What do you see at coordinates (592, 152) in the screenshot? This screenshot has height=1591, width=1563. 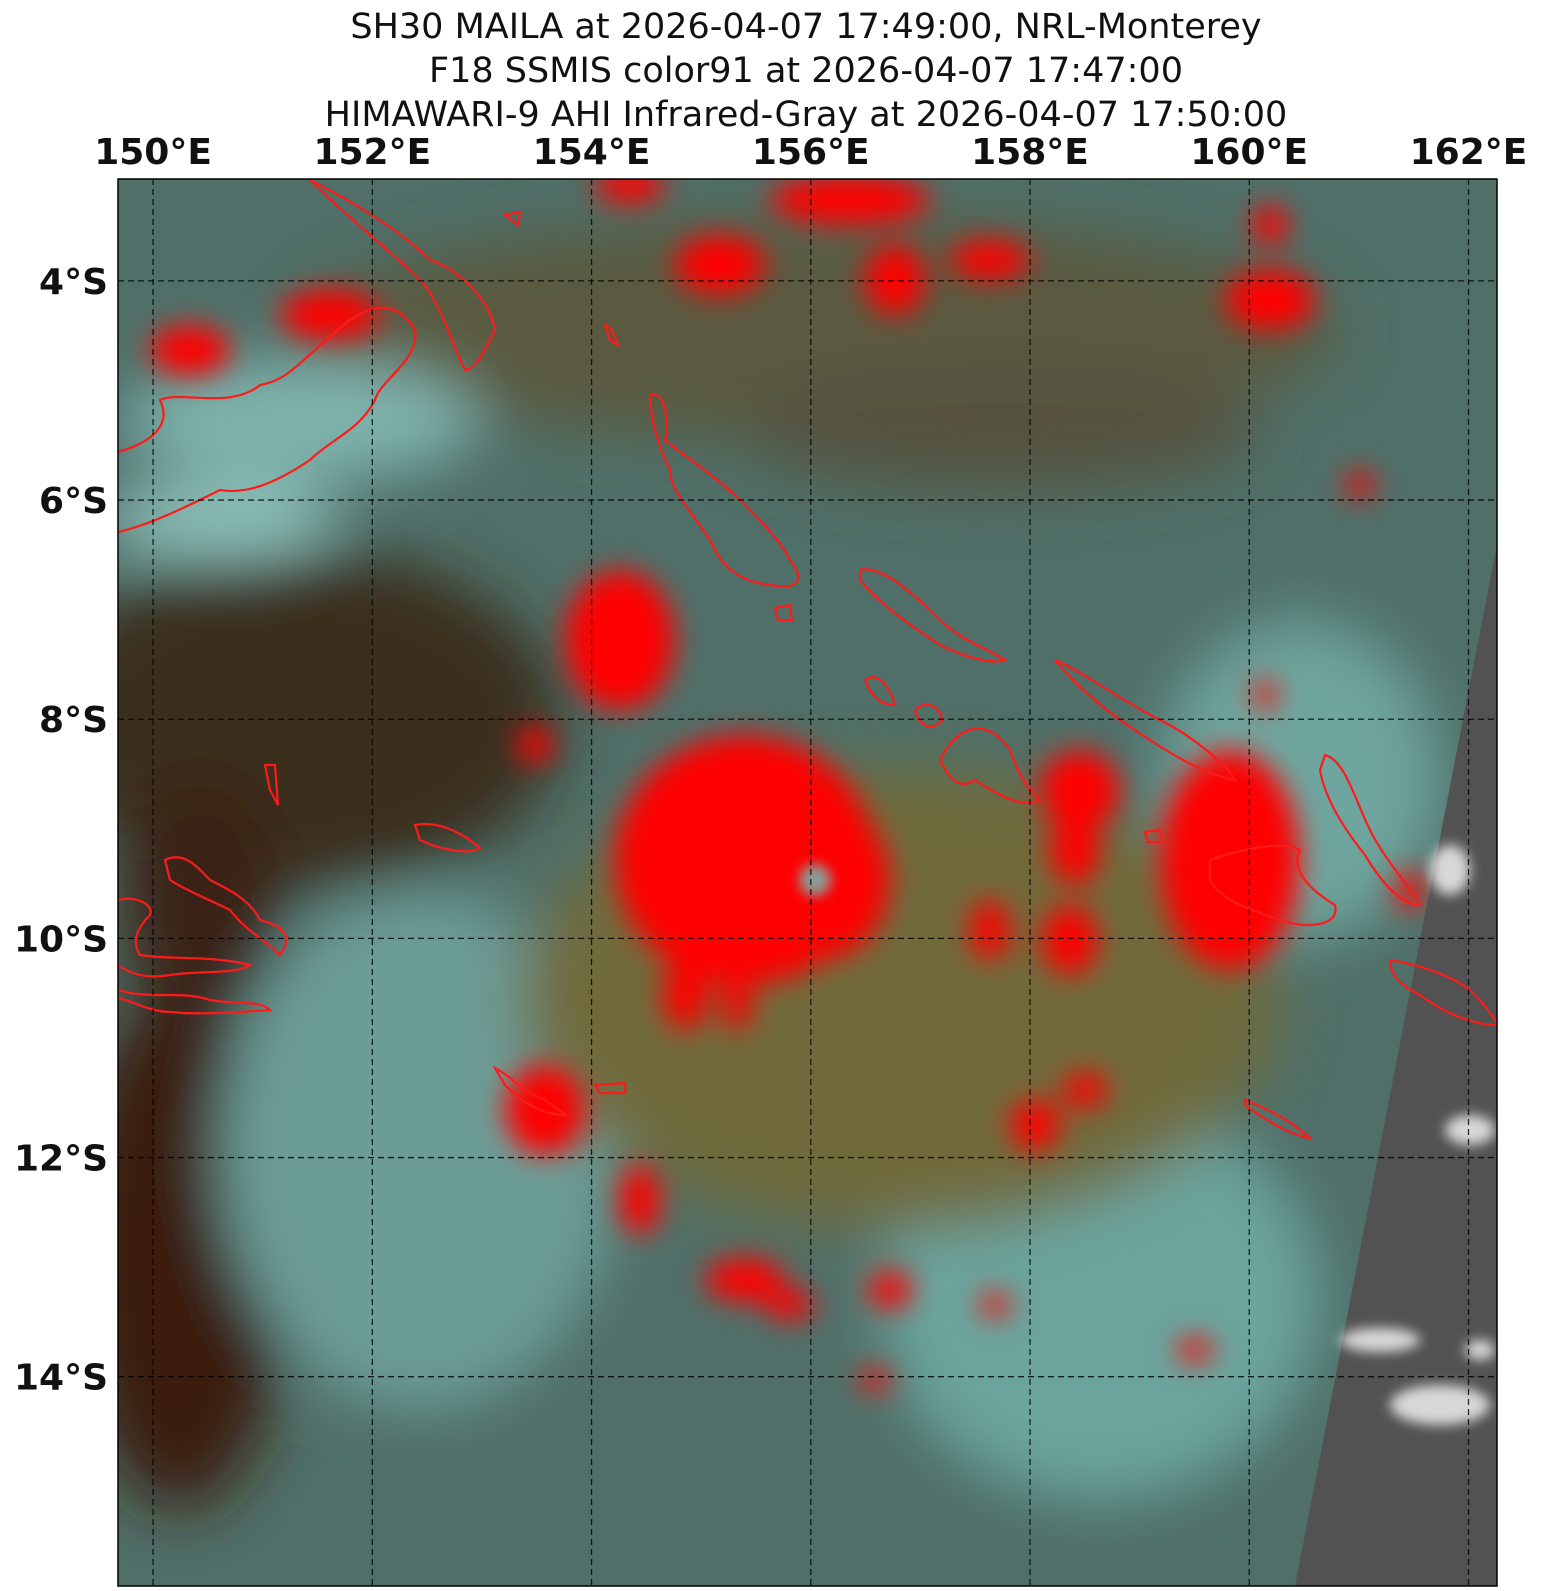 I see `x-tick-label: 154°E` at bounding box center [592, 152].